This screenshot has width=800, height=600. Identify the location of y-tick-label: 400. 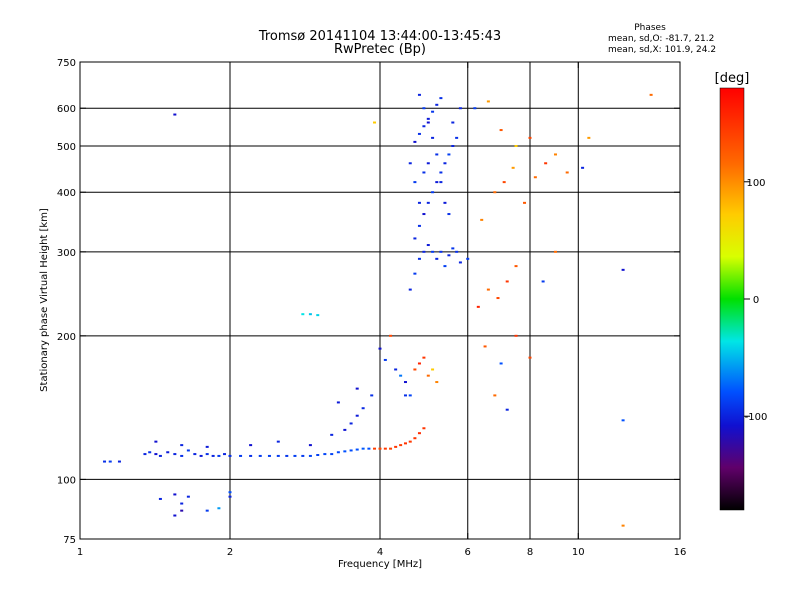
(66, 193).